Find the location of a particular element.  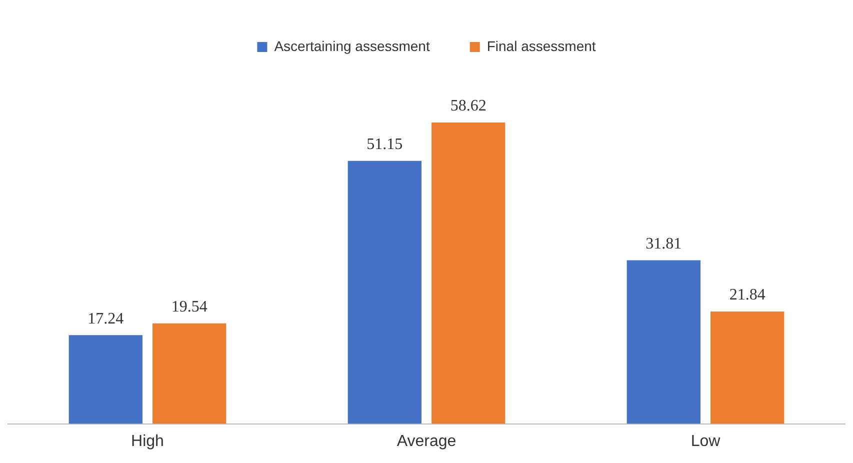

data-label: 51.15 is located at coordinates (384, 145).